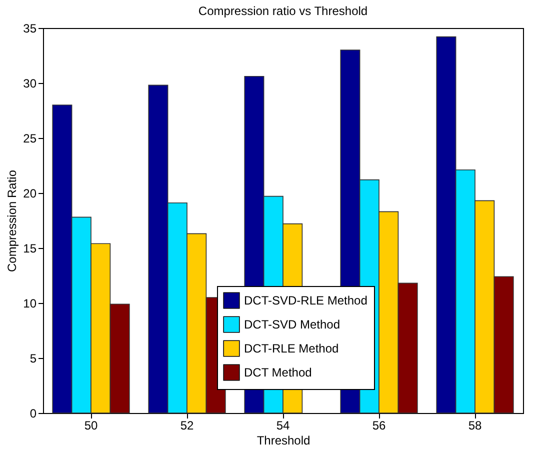  What do you see at coordinates (91, 425) in the screenshot?
I see `x-tick-label: 50` at bounding box center [91, 425].